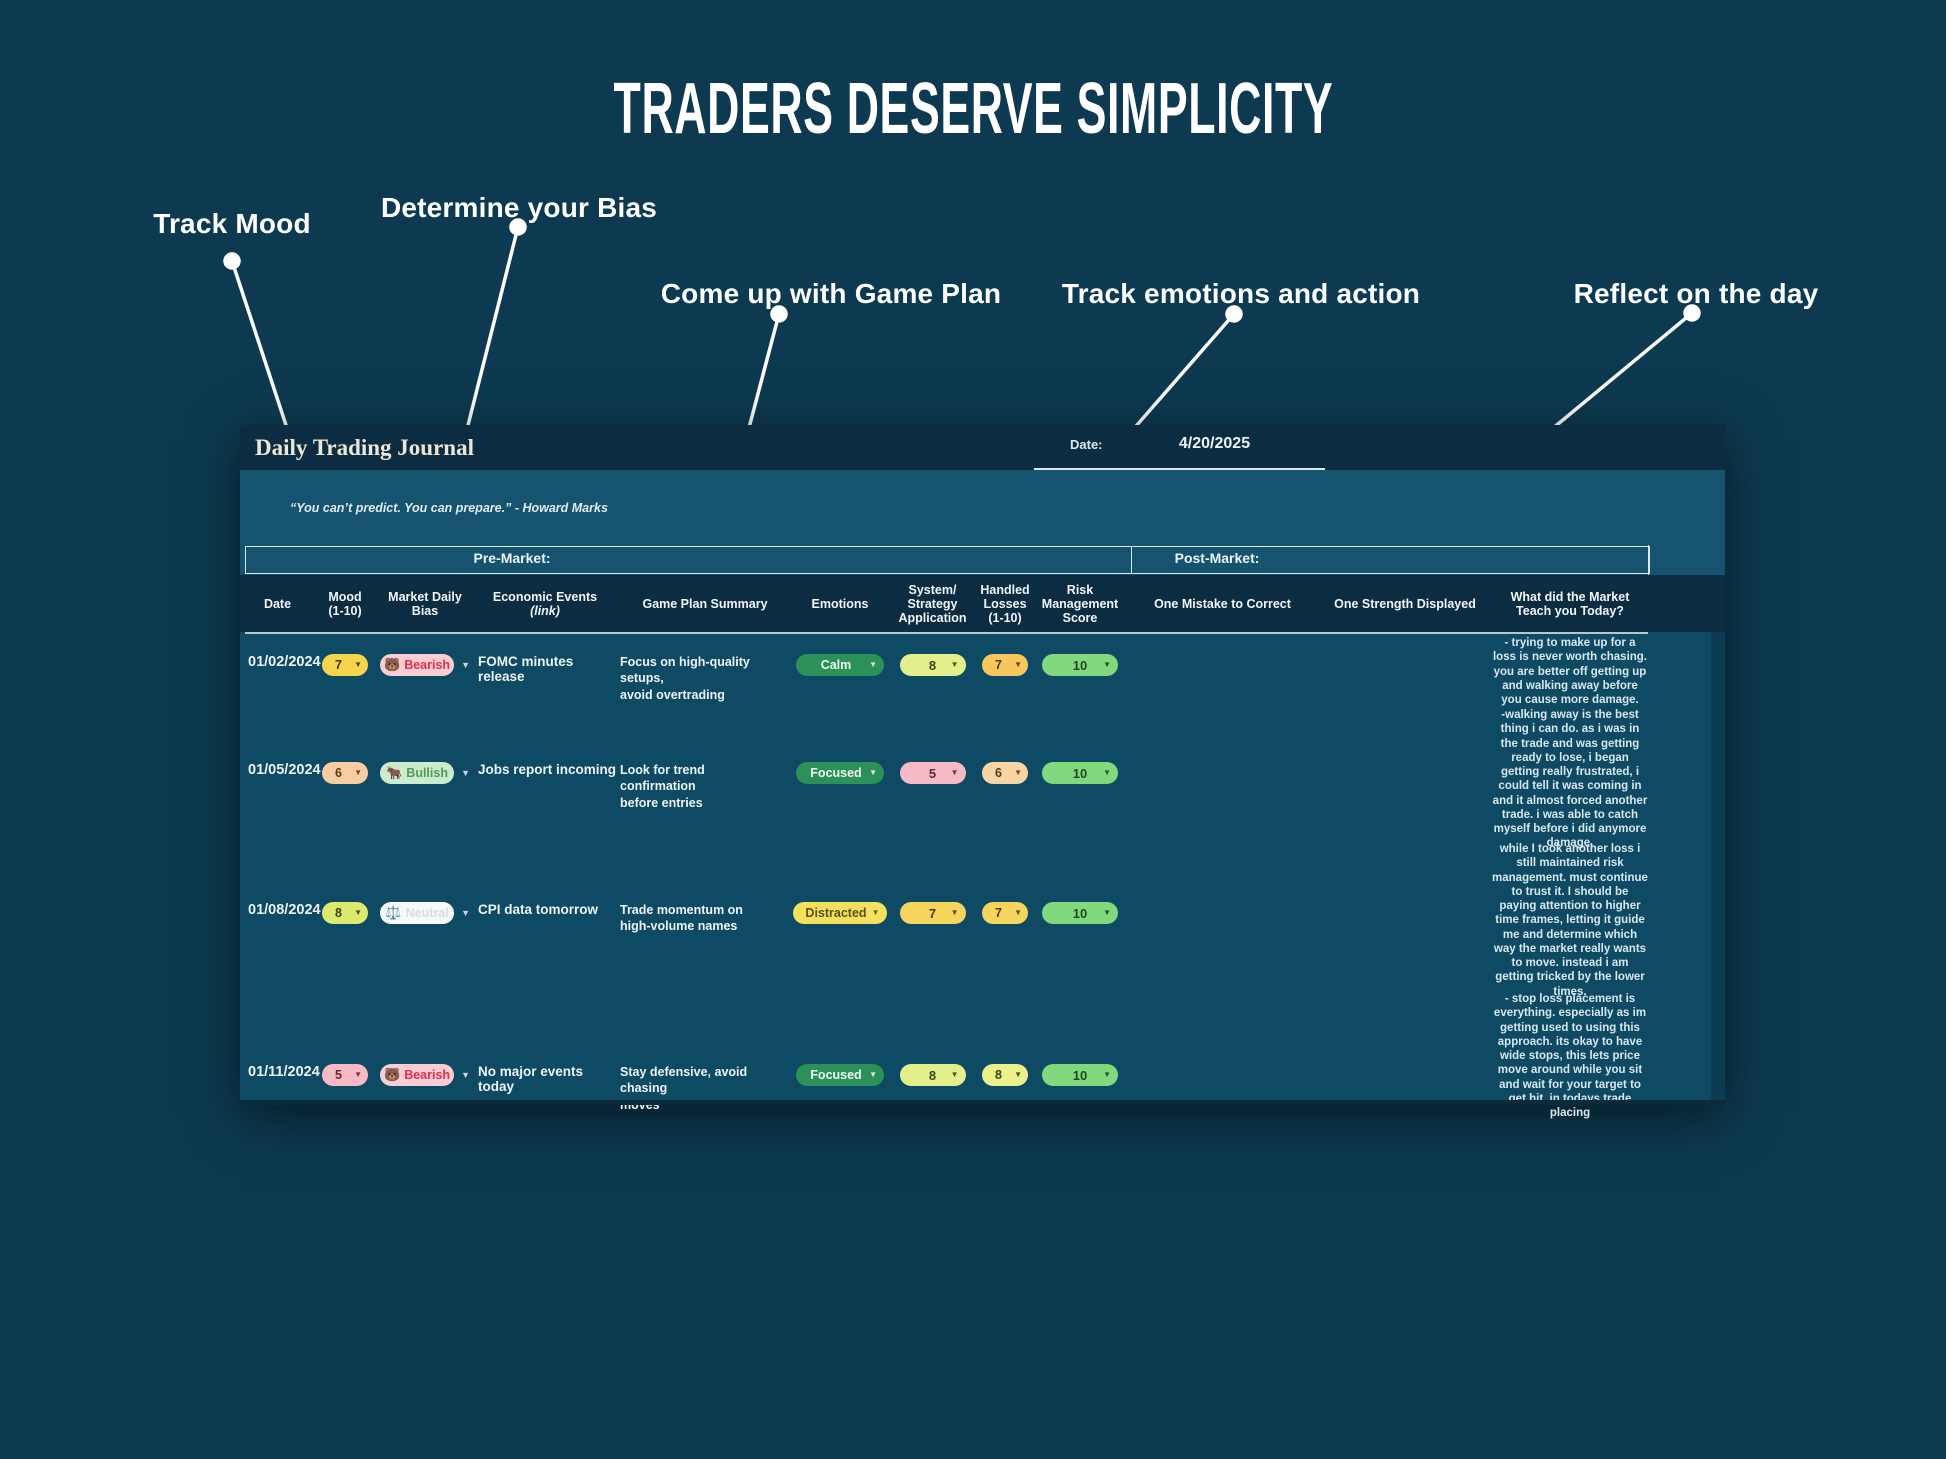  What do you see at coordinates (1241, 293) in the screenshot?
I see `annotation-track-emotions: Track emotions and action` at bounding box center [1241, 293].